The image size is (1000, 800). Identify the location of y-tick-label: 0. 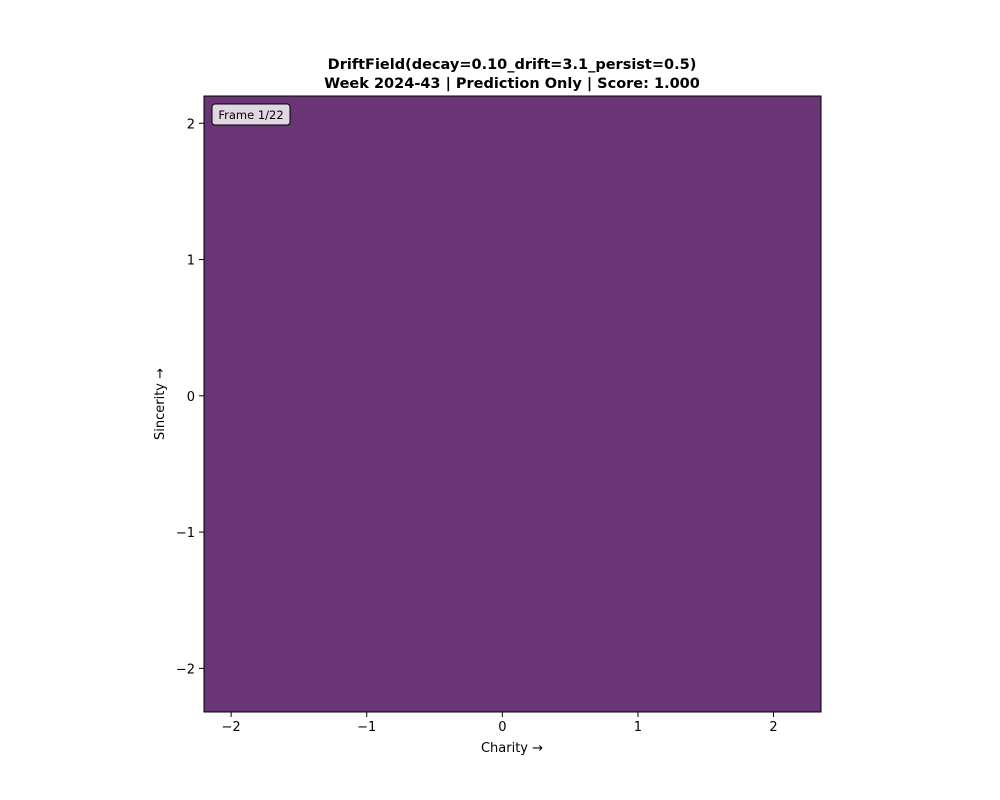
(191, 397).